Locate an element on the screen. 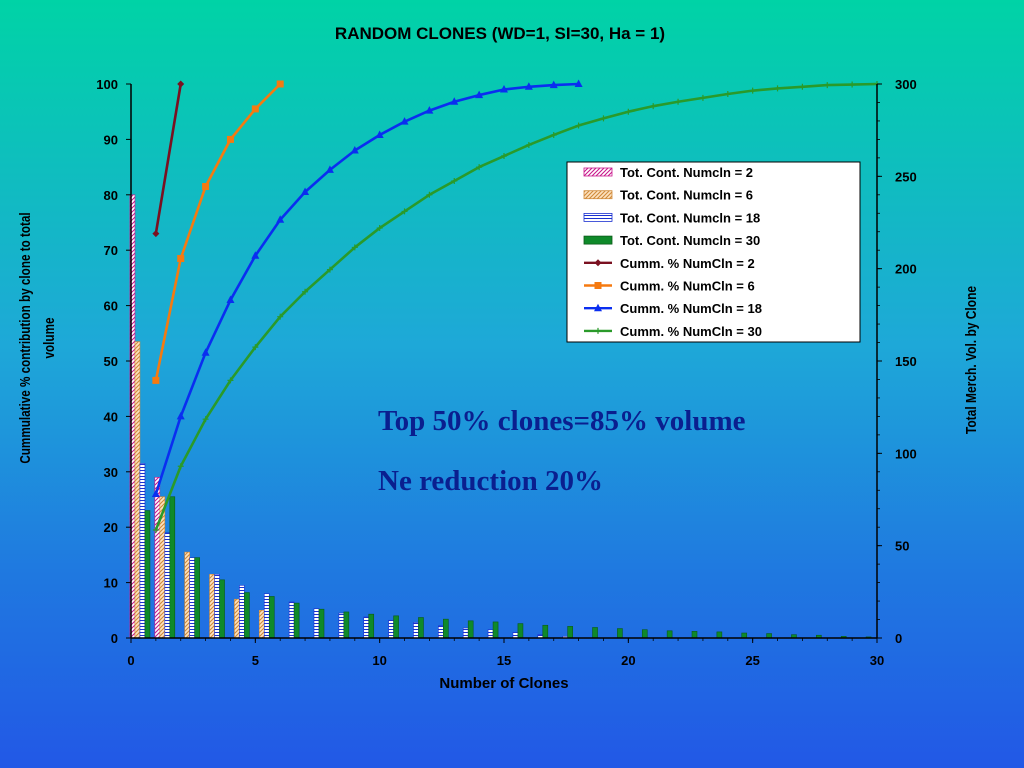  legend-label-bar-1: Tot. Cont. Numcln = 2 is located at coordinates (686, 172).